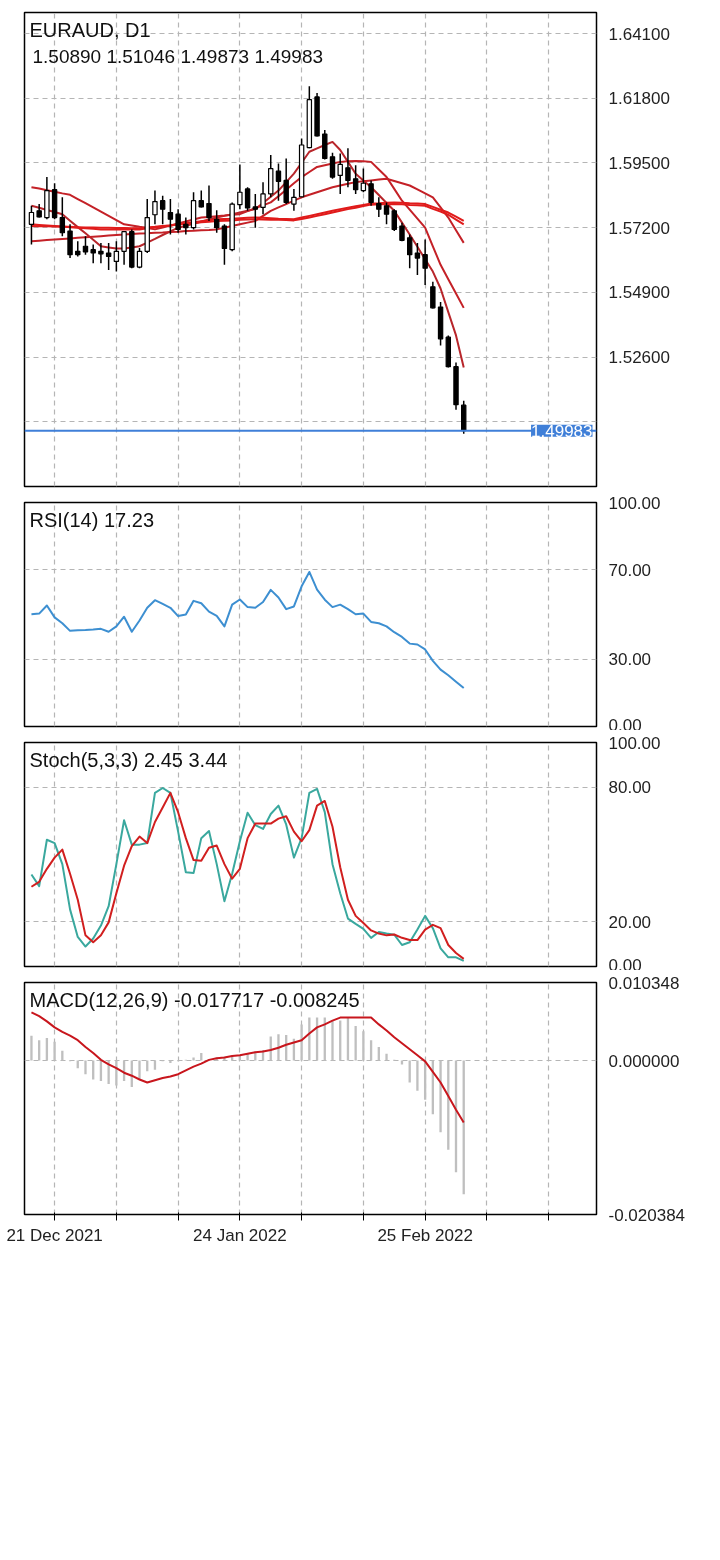 Image resolution: width=720 pixels, height=1560 pixels. Describe the element at coordinates (425, 1235) in the screenshot. I see `x-tick-label: 25 Feb 2022` at that location.